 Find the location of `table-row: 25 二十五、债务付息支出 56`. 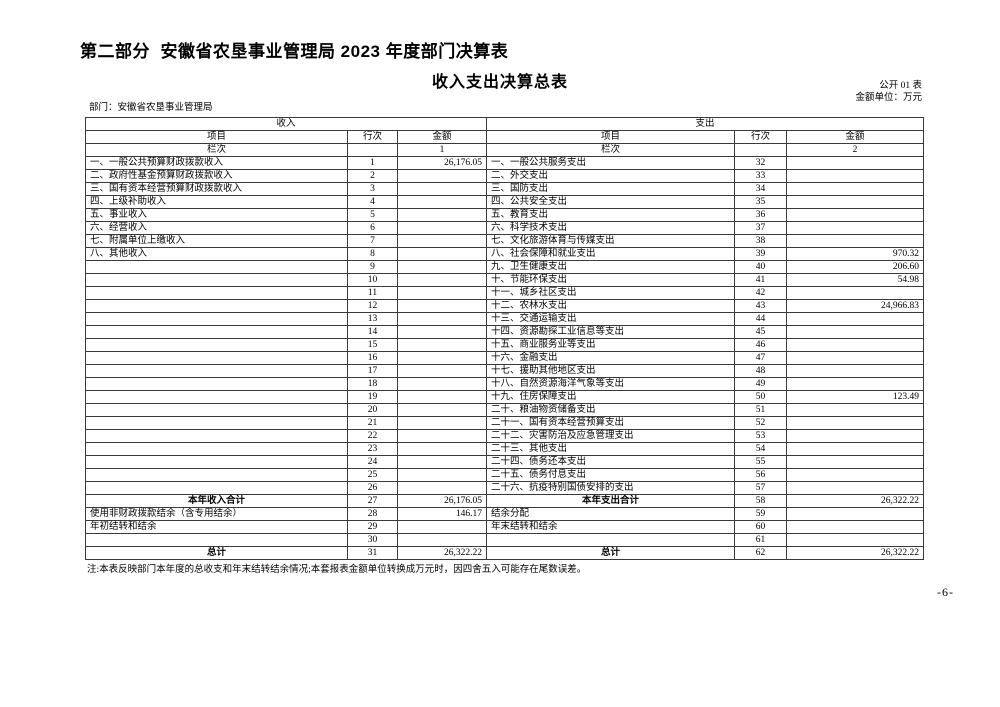

table-row: 25 二十五、债务付息支出 56 is located at coordinates (504, 475).